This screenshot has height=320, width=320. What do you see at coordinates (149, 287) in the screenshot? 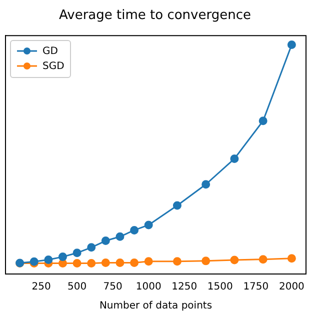
I see `x-tick-label: 1000` at bounding box center [149, 287].